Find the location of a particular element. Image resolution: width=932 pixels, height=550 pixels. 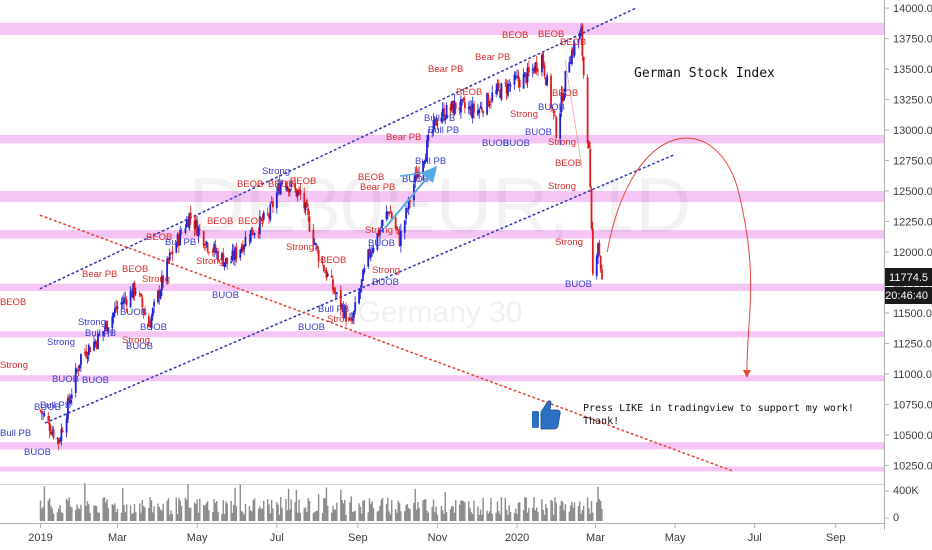

last-price-badge: 11774.5 20:46:40 is located at coordinates (908, 286).